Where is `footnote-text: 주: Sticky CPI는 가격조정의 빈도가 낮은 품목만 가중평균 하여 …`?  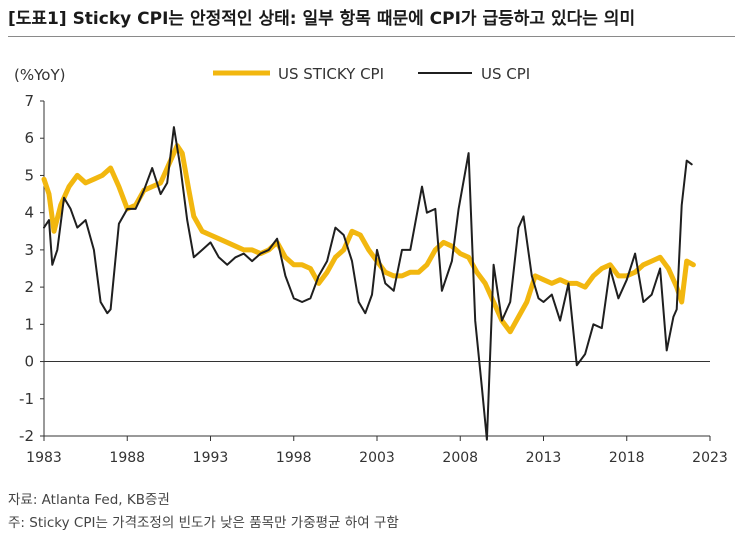
footnote-text: 주: Sticky CPI는 가격조정의 빈도가 낮은 품목만 가중평균 하여 … is located at coordinates (203, 523).